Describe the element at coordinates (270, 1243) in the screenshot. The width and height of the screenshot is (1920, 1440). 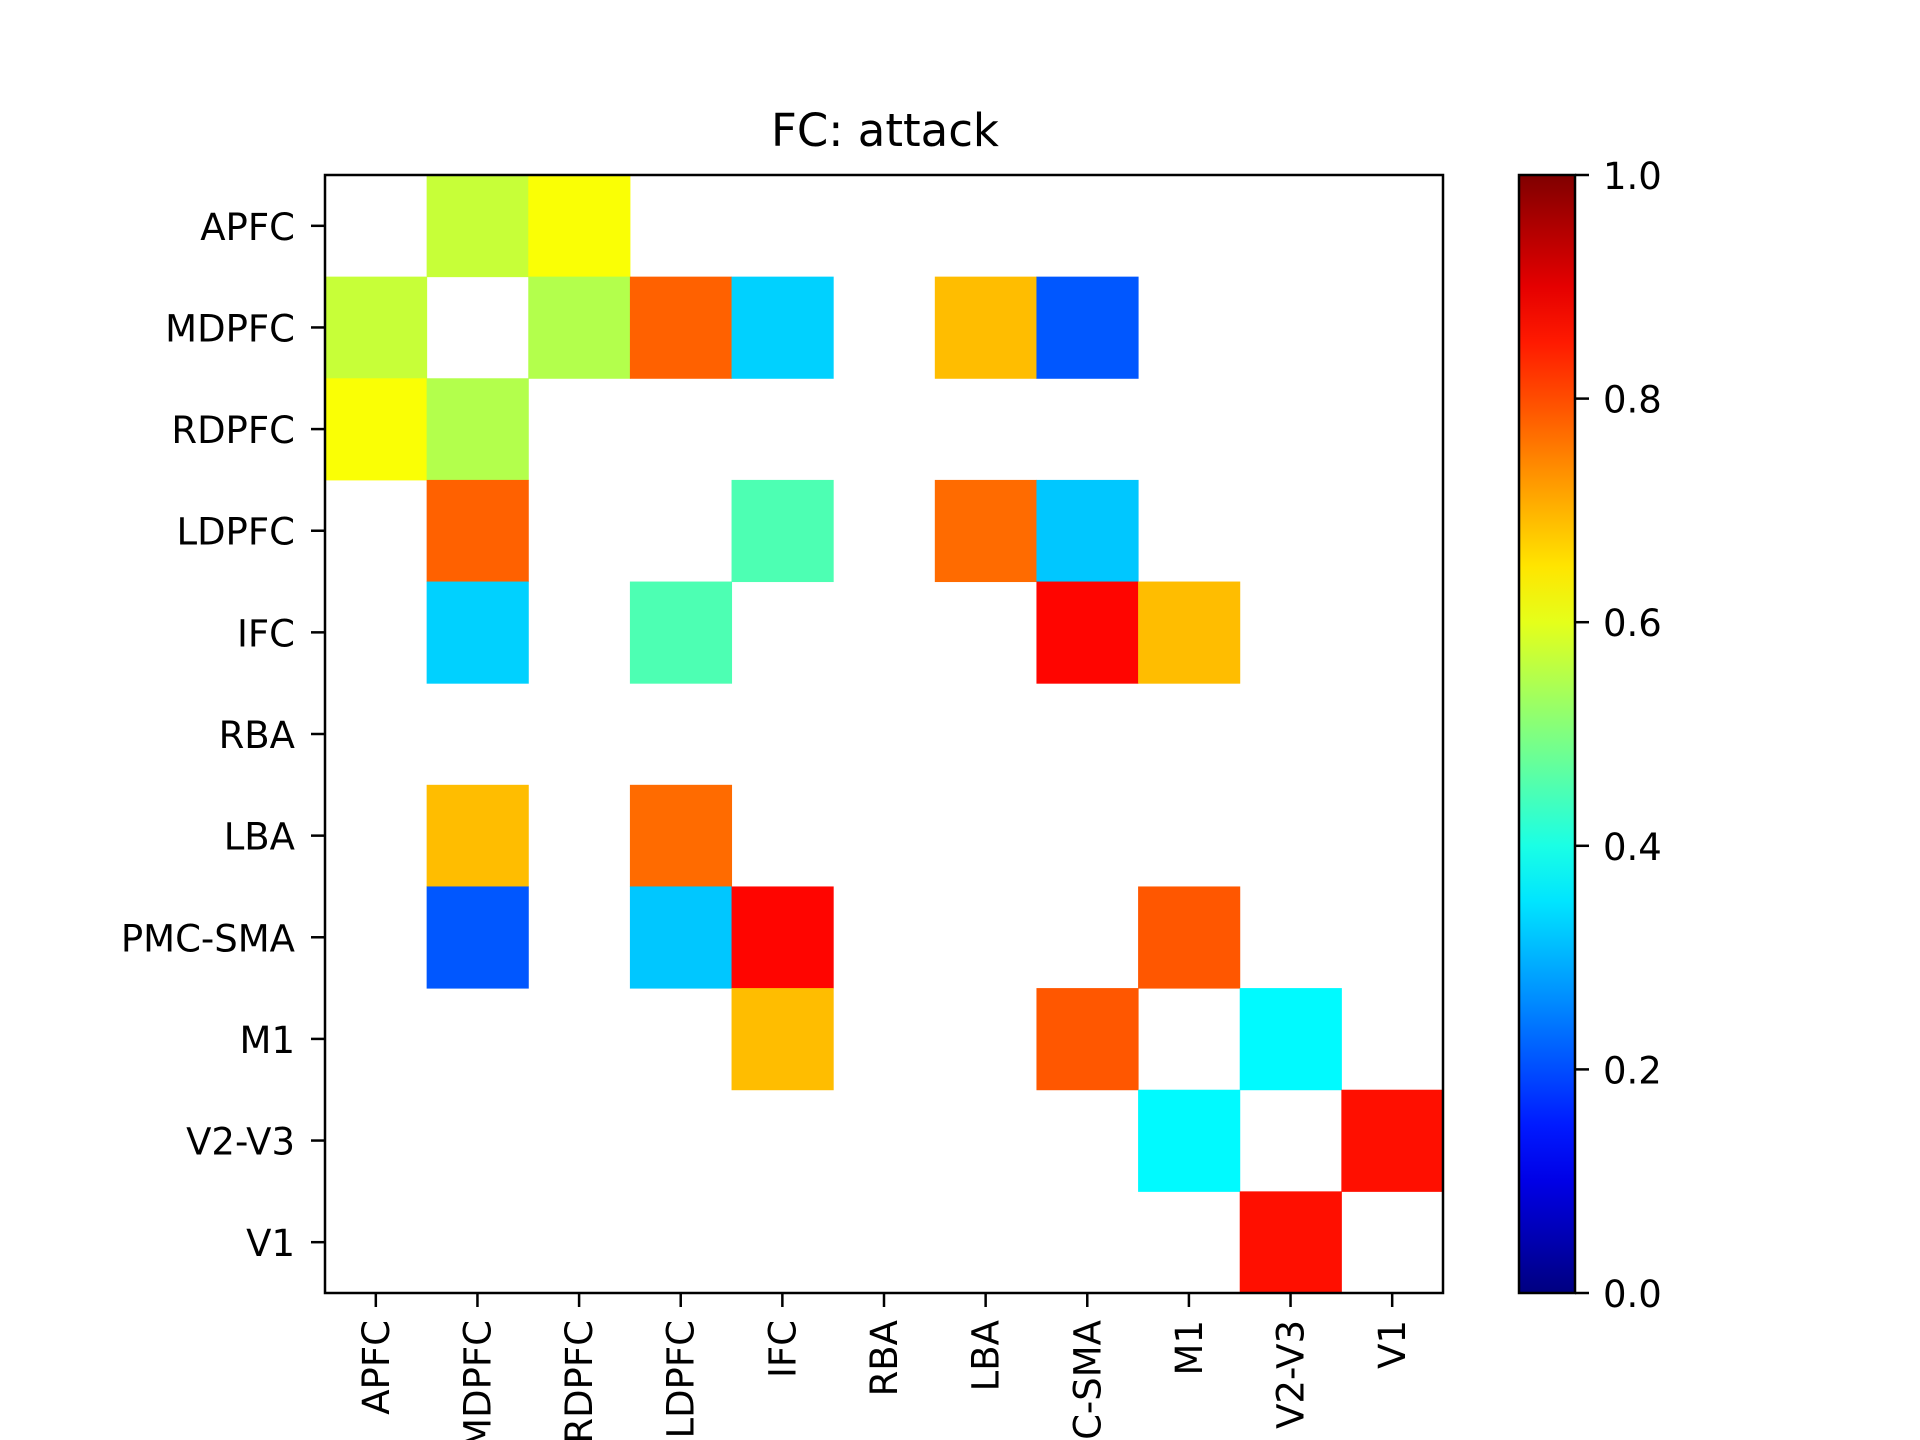
I see `y-tick-label: V1` at that location.